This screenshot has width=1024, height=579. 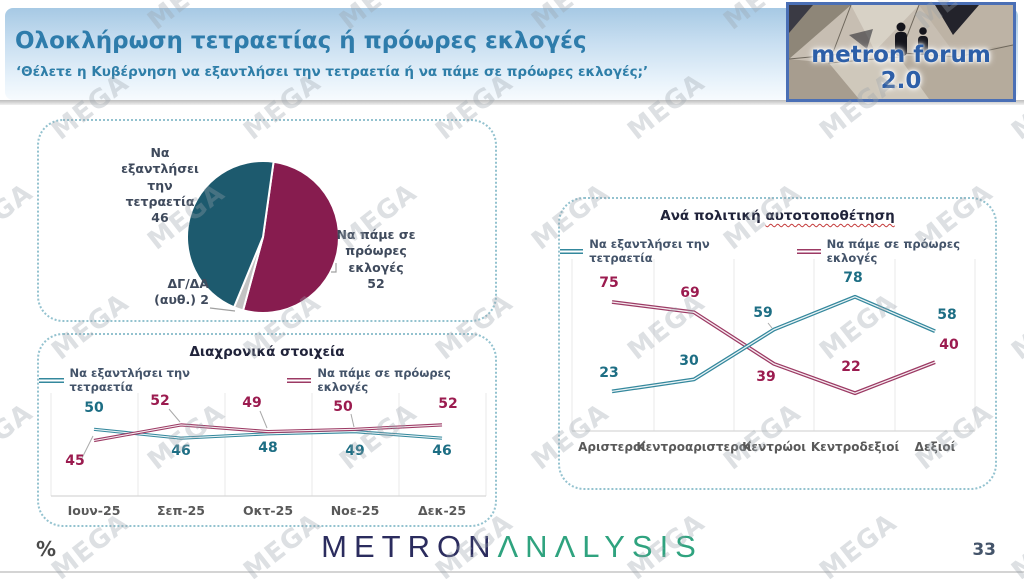 I want to click on data-label: 48, so click(x=267, y=448).